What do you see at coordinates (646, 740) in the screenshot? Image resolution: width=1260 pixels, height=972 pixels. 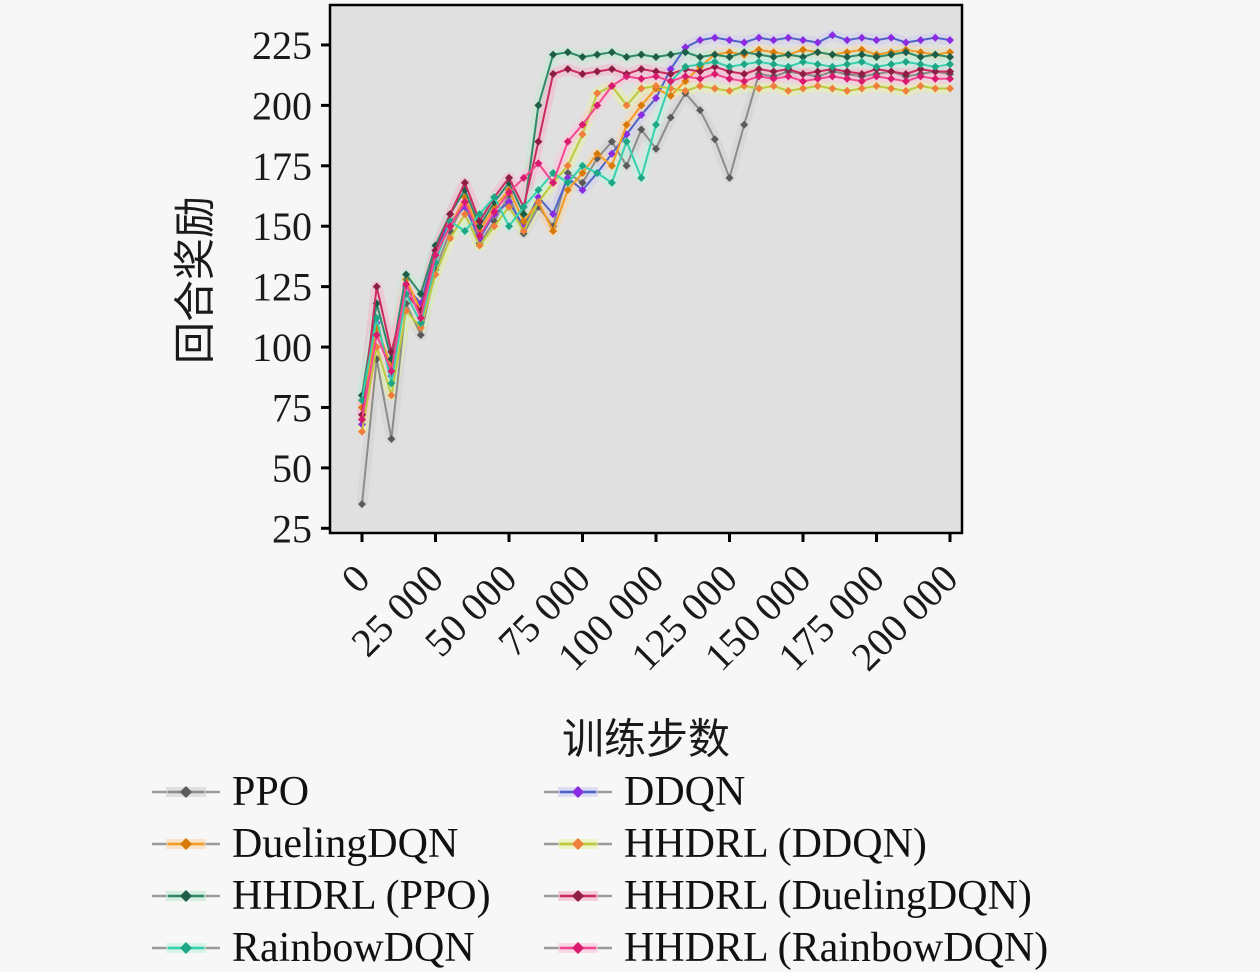 I see `x-axis-title: 训练步数` at bounding box center [646, 740].